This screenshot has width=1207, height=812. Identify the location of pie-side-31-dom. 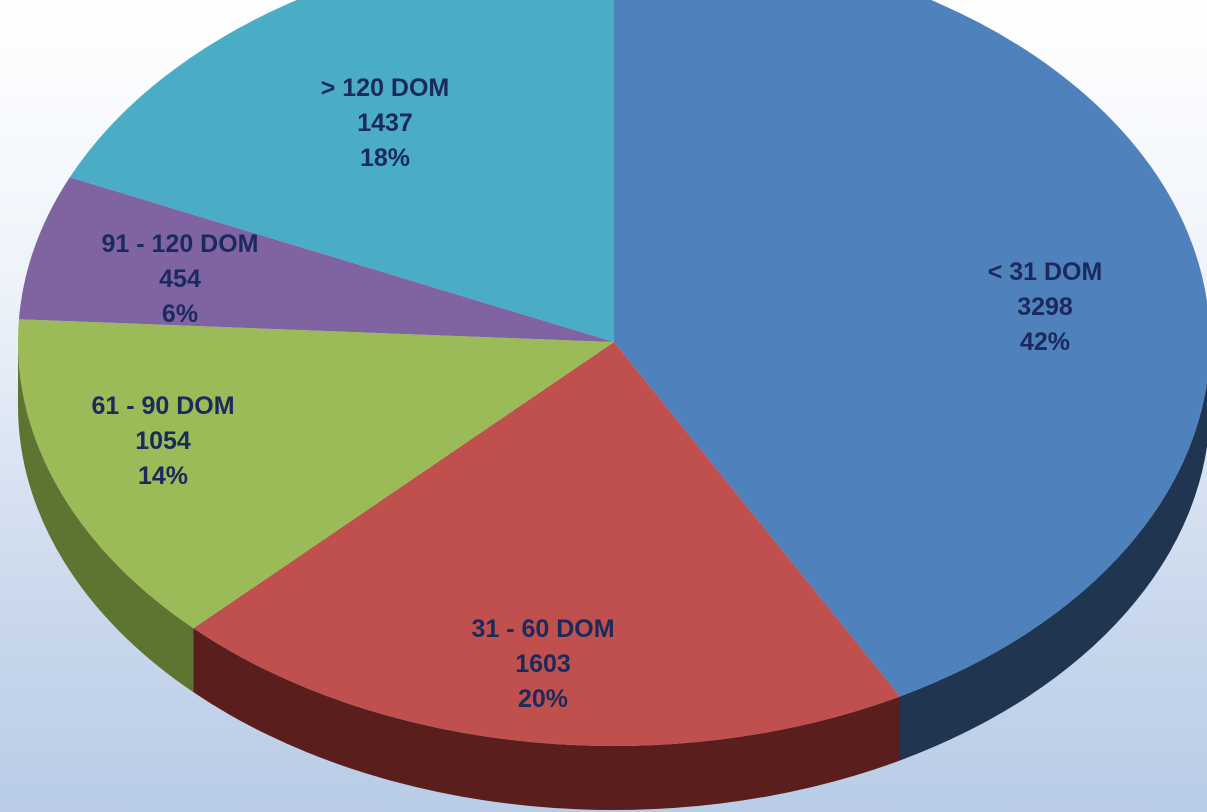
(1053, 571).